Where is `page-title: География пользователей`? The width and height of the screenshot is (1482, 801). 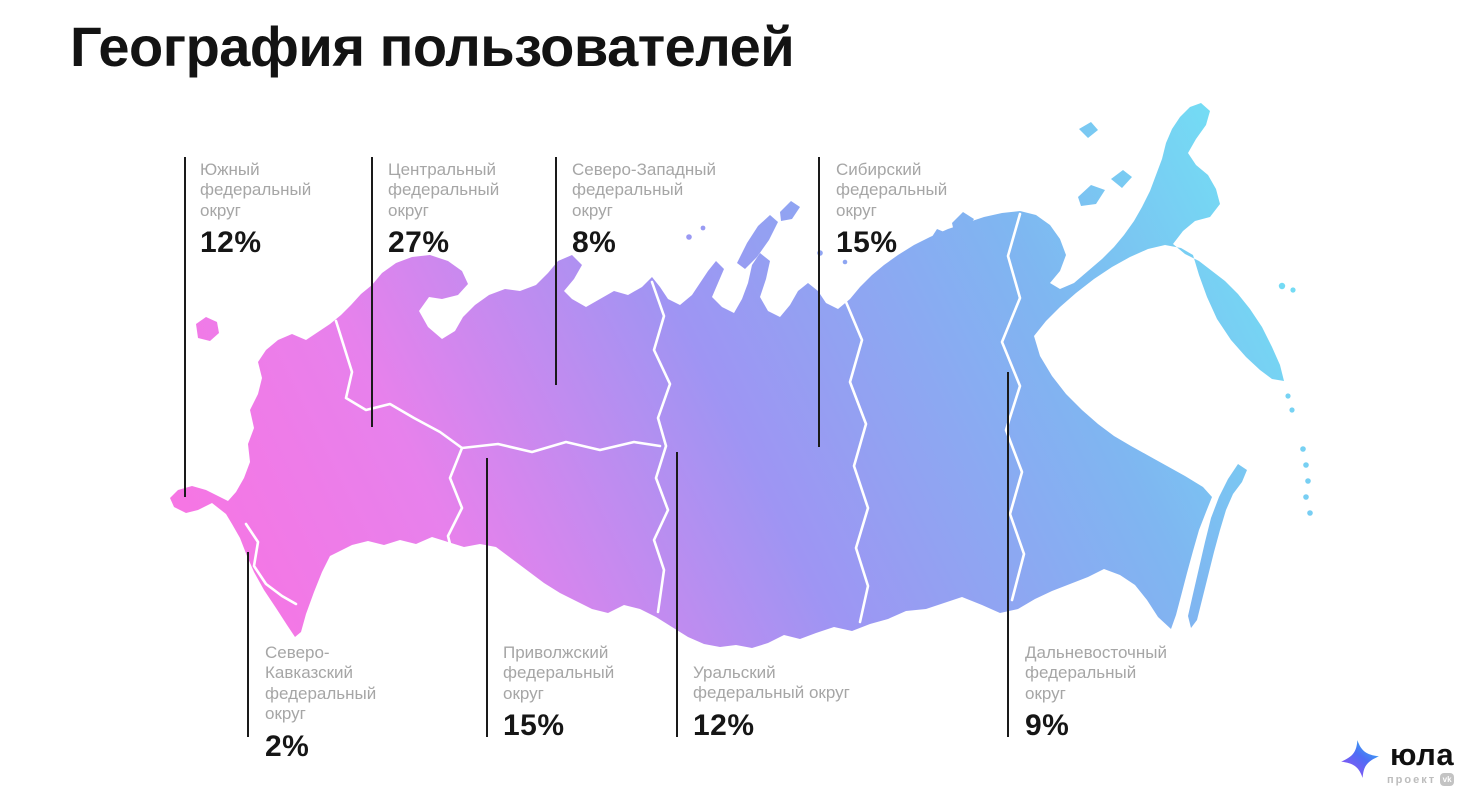 page-title: География пользователей is located at coordinates (432, 46).